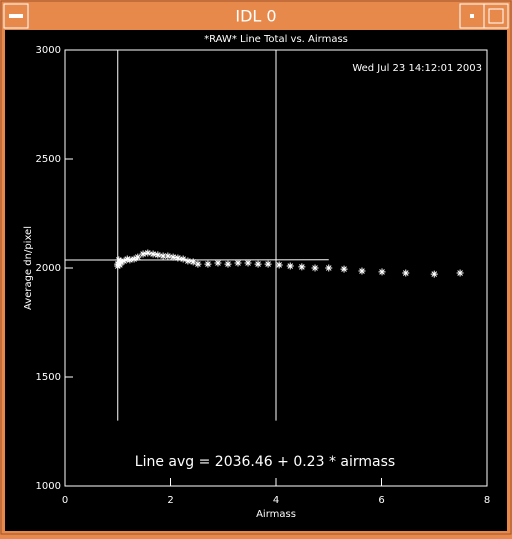 Image resolution: width=512 pixels, height=539 pixels. What do you see at coordinates (170, 500) in the screenshot?
I see `x-tick-label: 2` at bounding box center [170, 500].